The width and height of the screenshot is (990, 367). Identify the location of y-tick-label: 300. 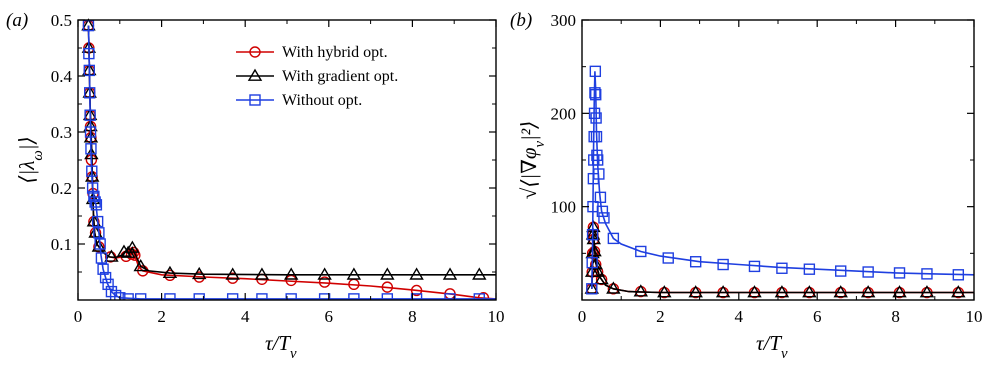
(564, 20).